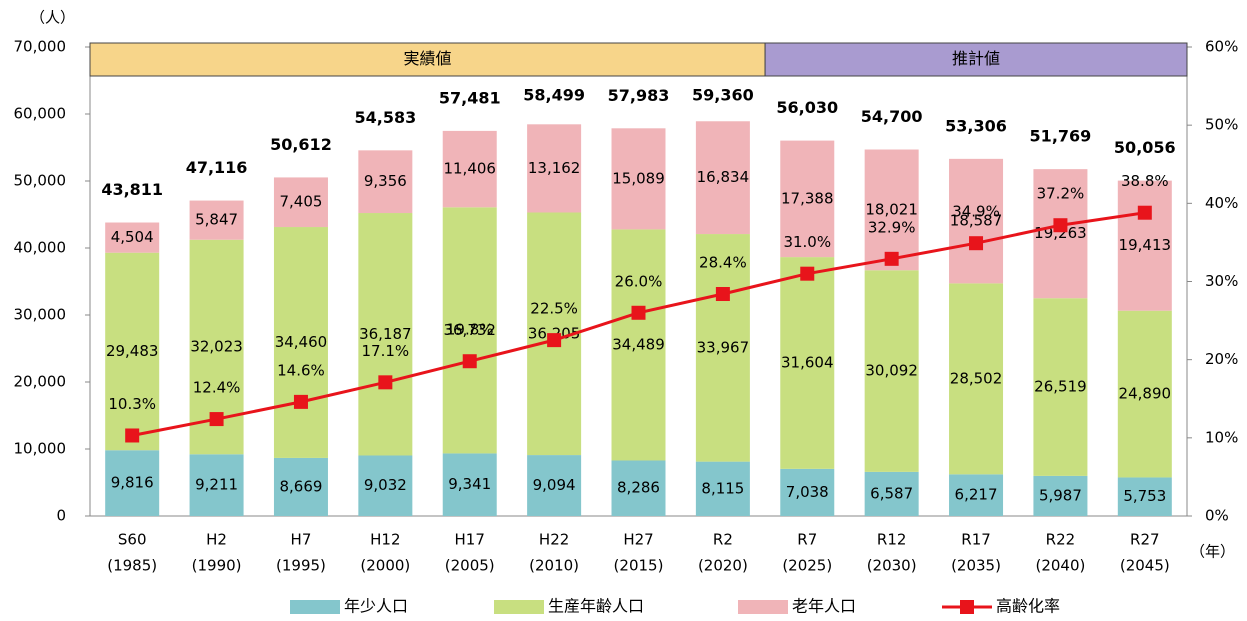 The image size is (1247, 621). Describe the element at coordinates (1061, 136) in the screenshot. I see `total-label: 51,769` at that location.